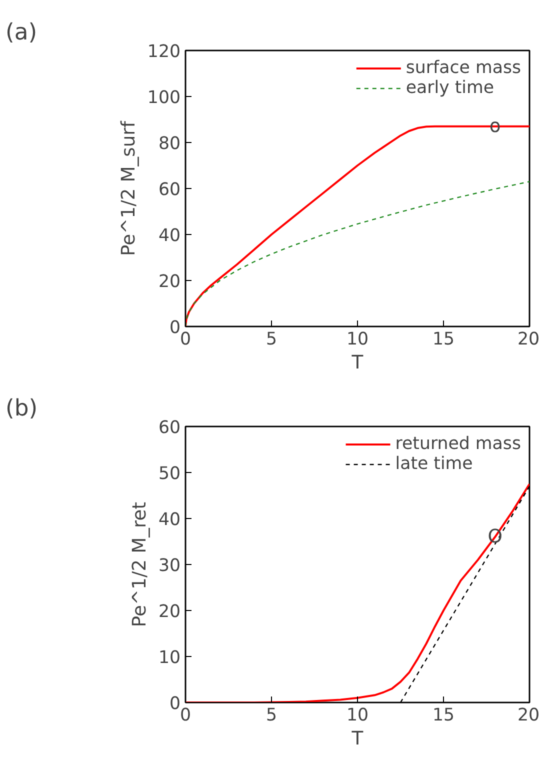 This screenshot has width=539, height=763. Describe the element at coordinates (169, 474) in the screenshot. I see `y-tick-label: 50` at that location.